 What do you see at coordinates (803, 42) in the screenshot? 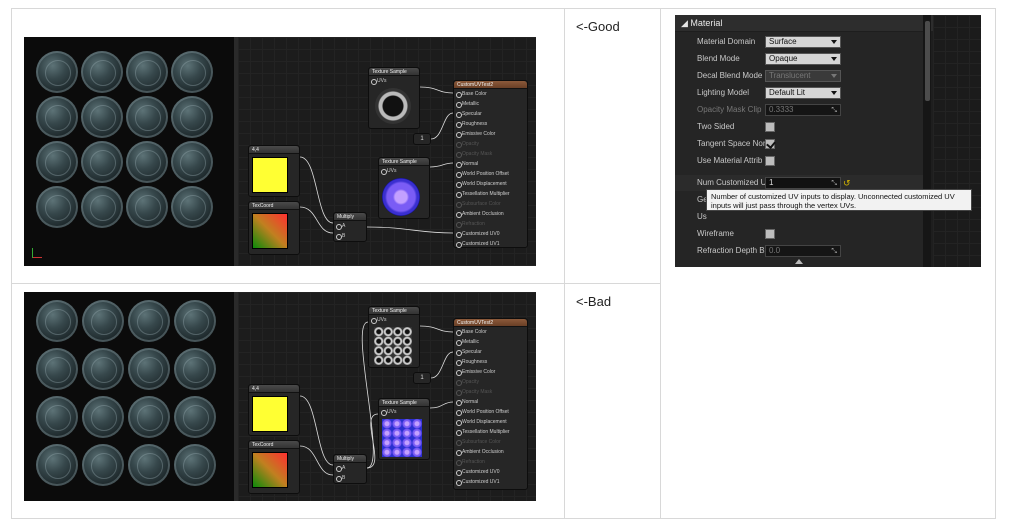
I see `material-domain-dropdown: Surface` at bounding box center [803, 42].